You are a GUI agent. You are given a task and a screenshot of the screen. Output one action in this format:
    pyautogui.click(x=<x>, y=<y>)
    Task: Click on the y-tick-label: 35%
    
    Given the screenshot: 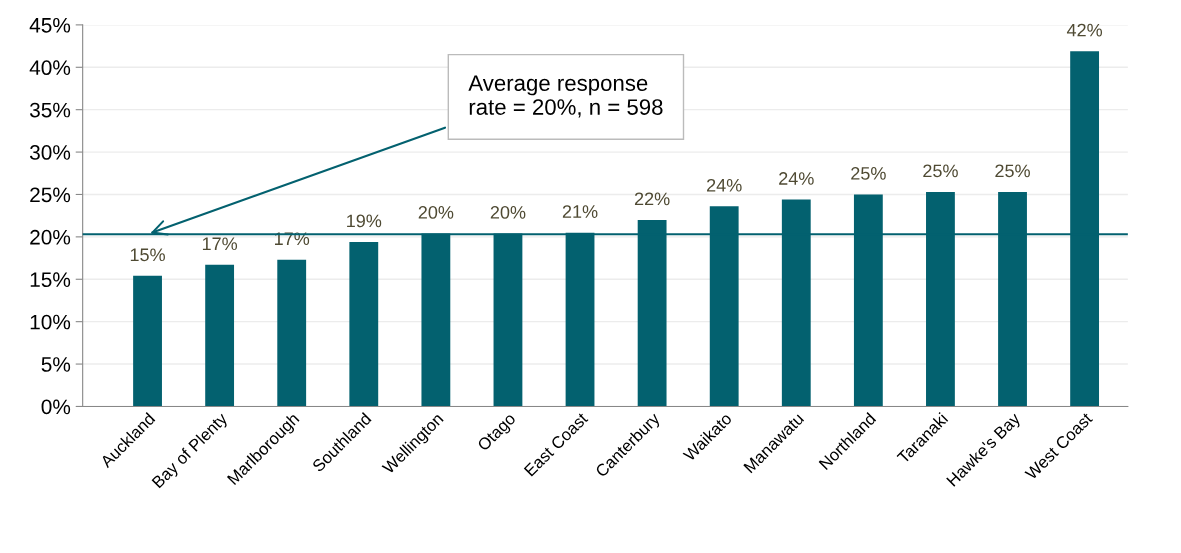 What is the action you would take?
    pyautogui.click(x=50, y=110)
    